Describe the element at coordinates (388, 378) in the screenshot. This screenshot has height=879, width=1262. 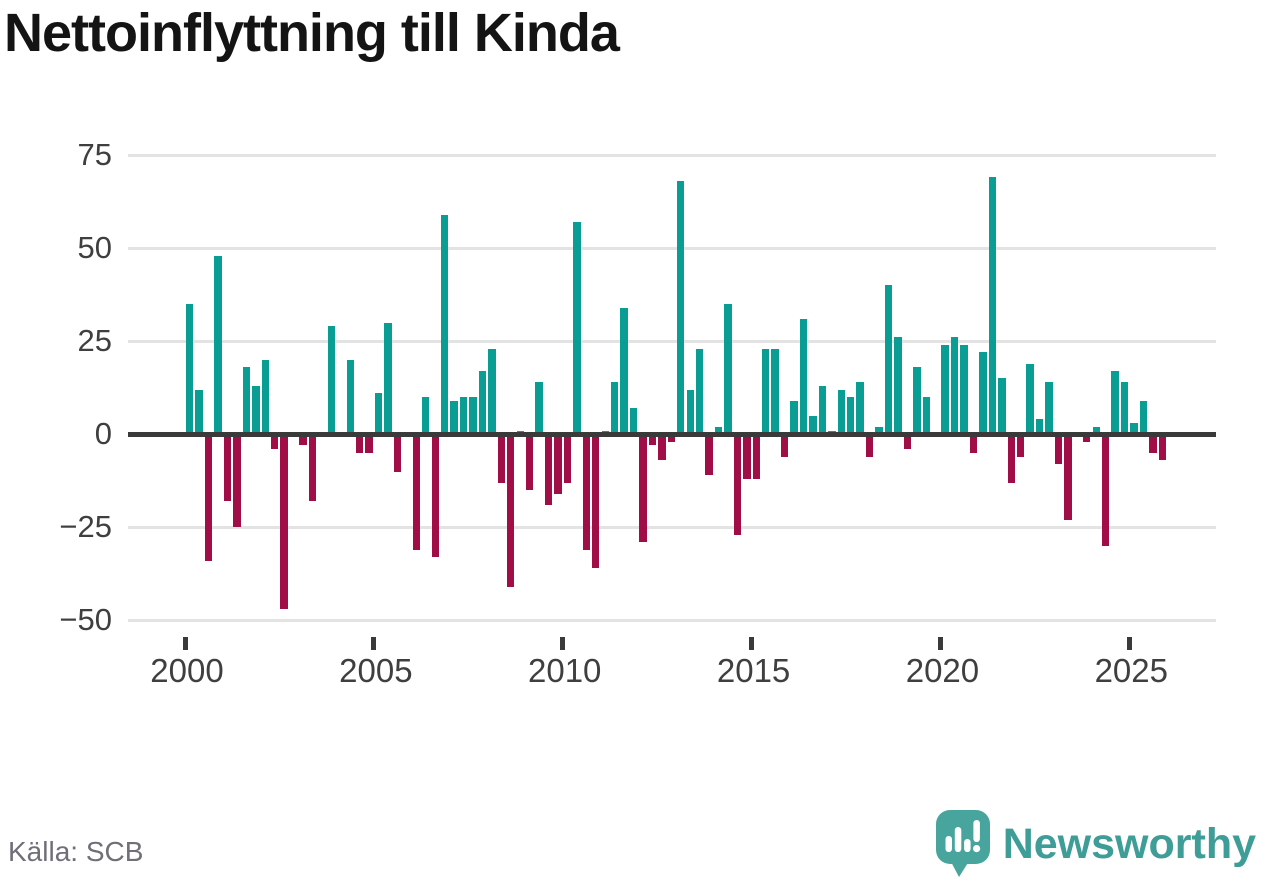
I see `bar-2005-q2` at that location.